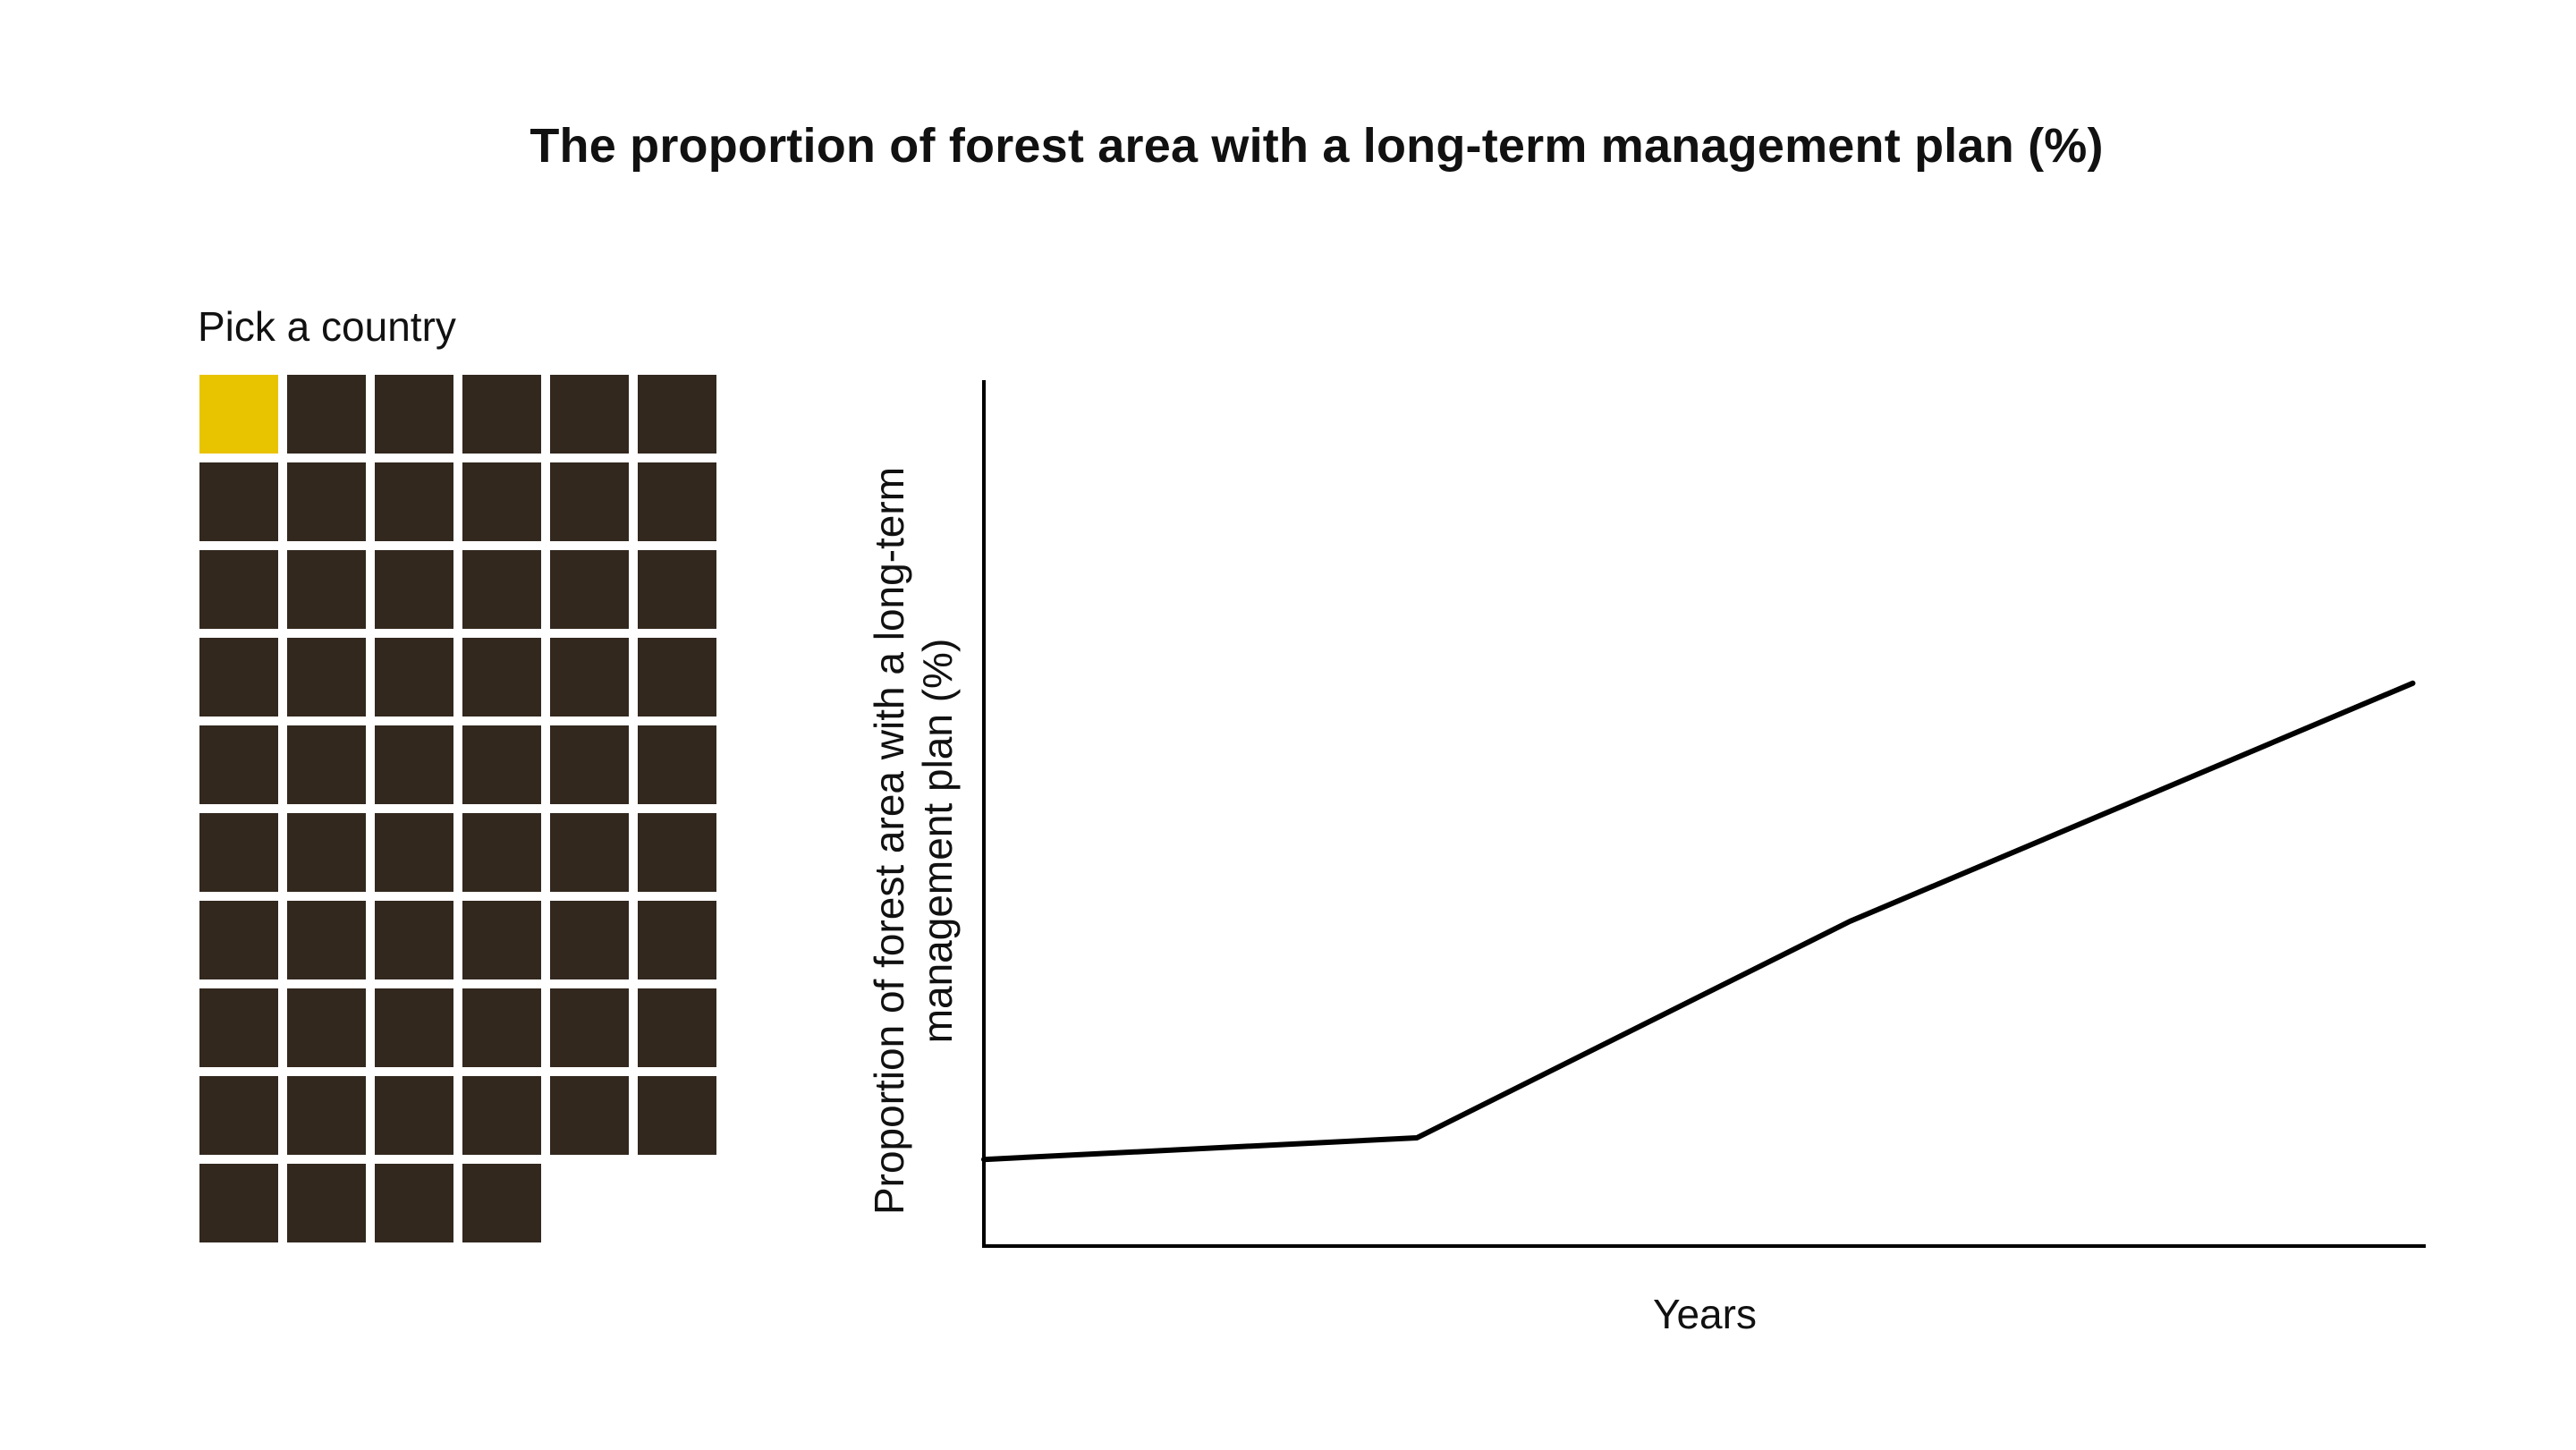 This screenshot has height=1450, width=2576. What do you see at coordinates (327, 327) in the screenshot?
I see `country-picker-label: Pick a country` at bounding box center [327, 327].